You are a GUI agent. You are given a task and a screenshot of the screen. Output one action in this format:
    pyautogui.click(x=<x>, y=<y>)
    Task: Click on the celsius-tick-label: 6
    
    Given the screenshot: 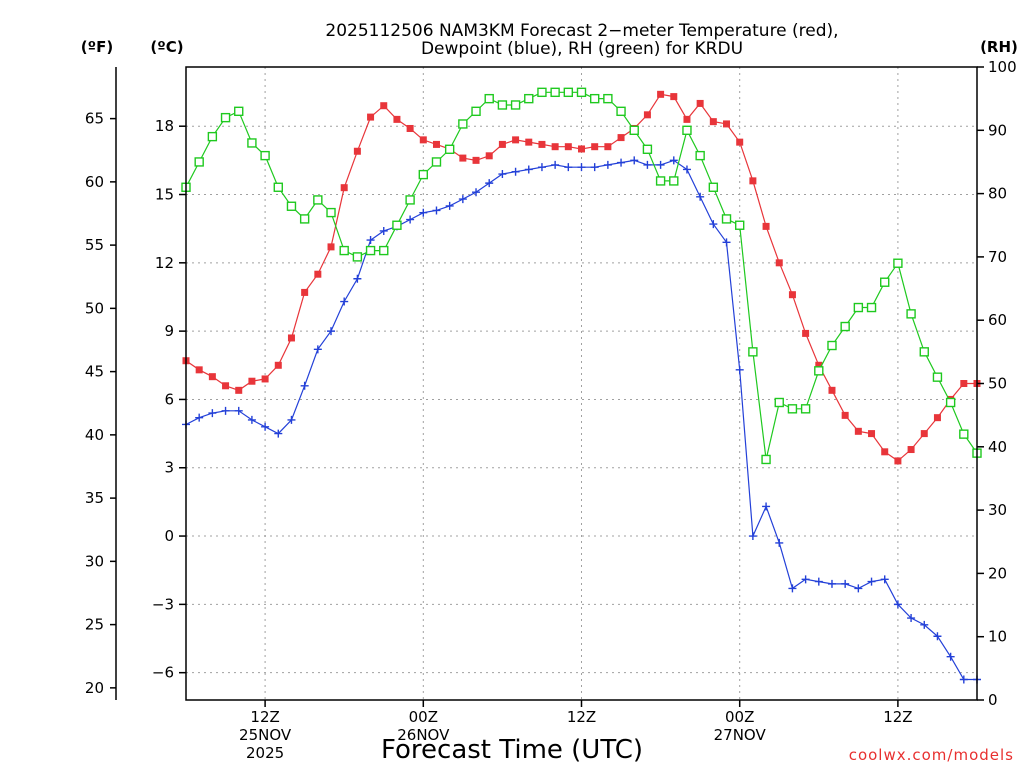 What is the action you would take?
    pyautogui.click(x=169, y=399)
    